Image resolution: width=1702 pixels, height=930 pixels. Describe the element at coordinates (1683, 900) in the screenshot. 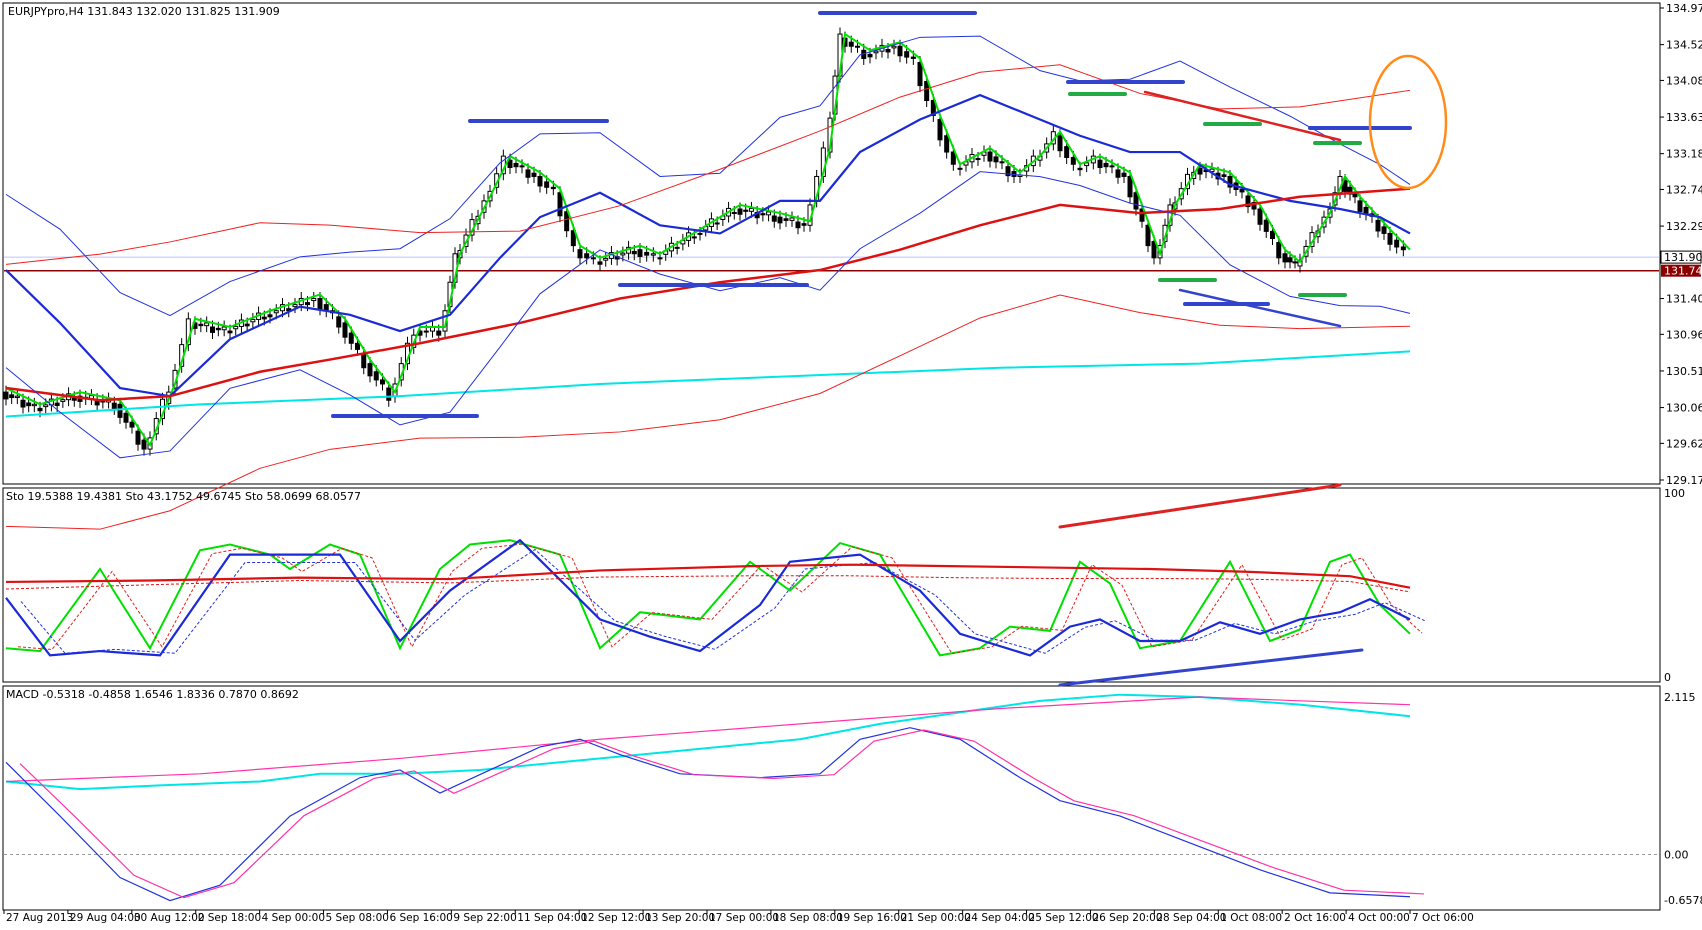

I see `macd-tick-label: -0.6578` at that location.